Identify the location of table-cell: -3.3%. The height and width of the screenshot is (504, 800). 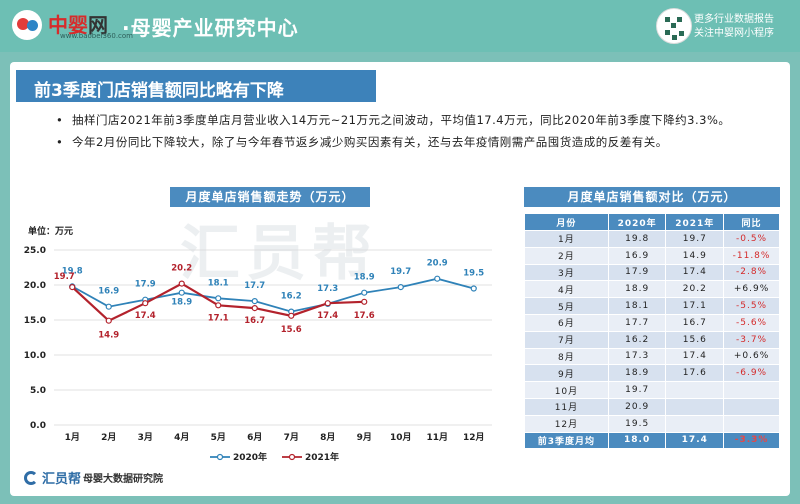
(751, 440).